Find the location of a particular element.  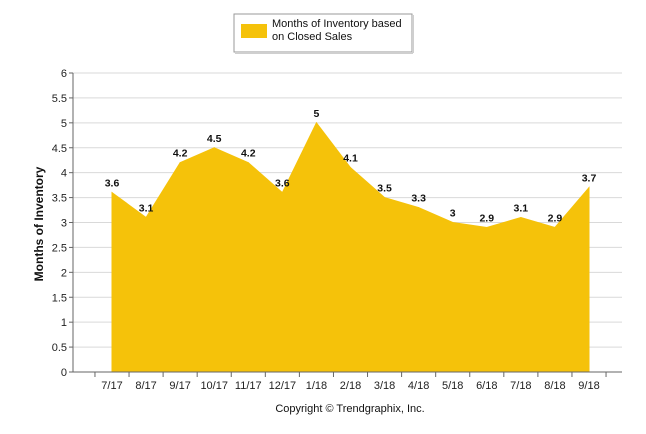

data-label: 4.1 is located at coordinates (350, 159).